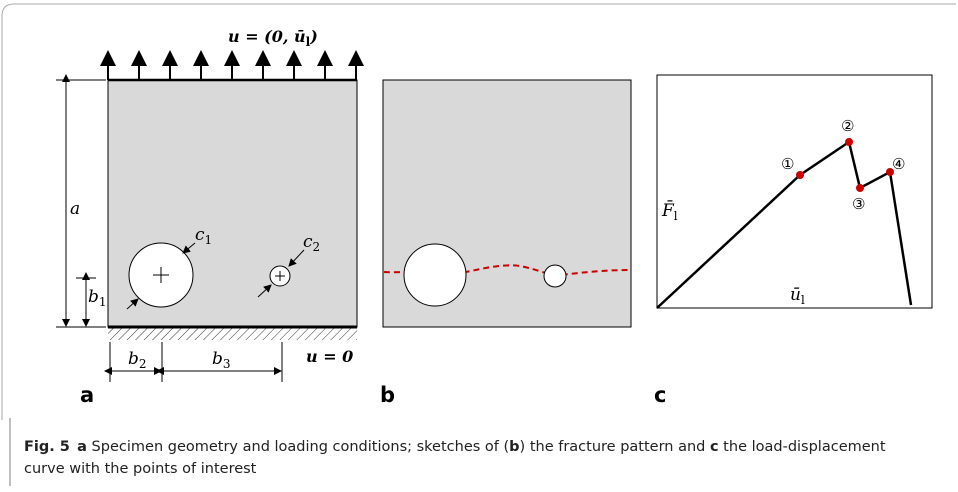 This screenshot has height=492, width=958. Describe the element at coordinates (82, 447) in the screenshot. I see `caption-text: a` at that location.